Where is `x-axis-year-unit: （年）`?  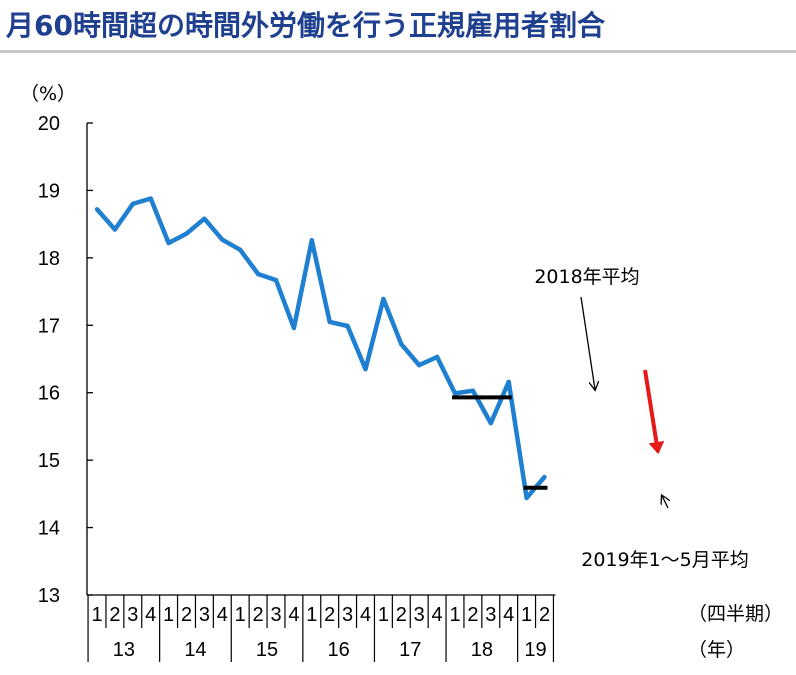
x-axis-year-unit: （年） is located at coordinates (716, 650).